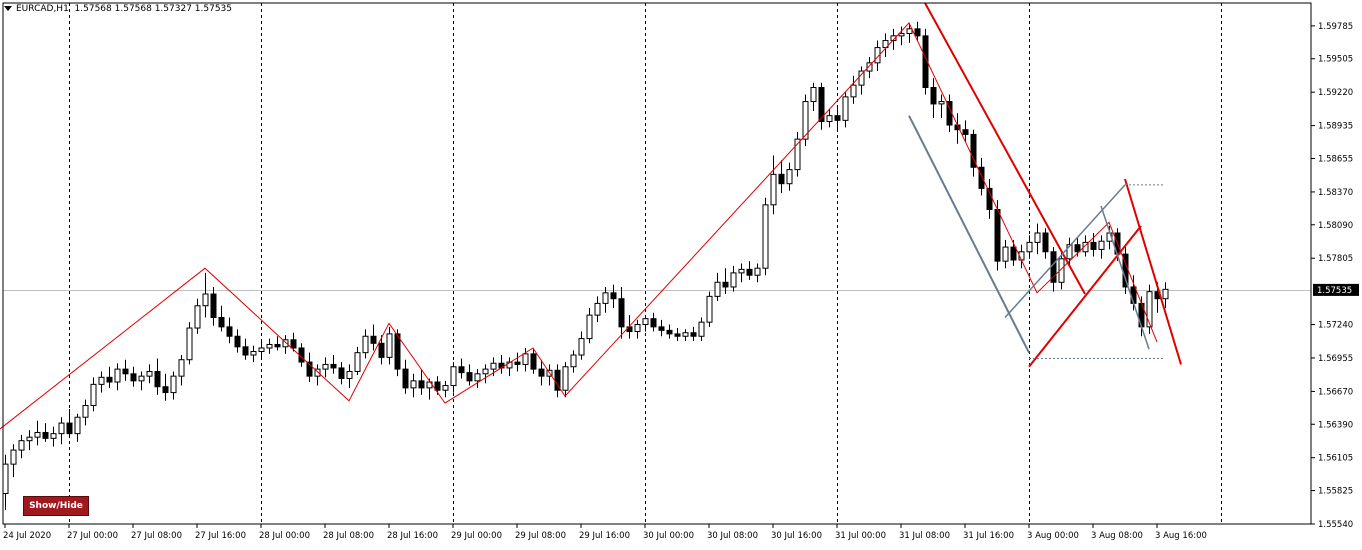  I want to click on symbol-label: EURCAD,H1, so click(42, 9).